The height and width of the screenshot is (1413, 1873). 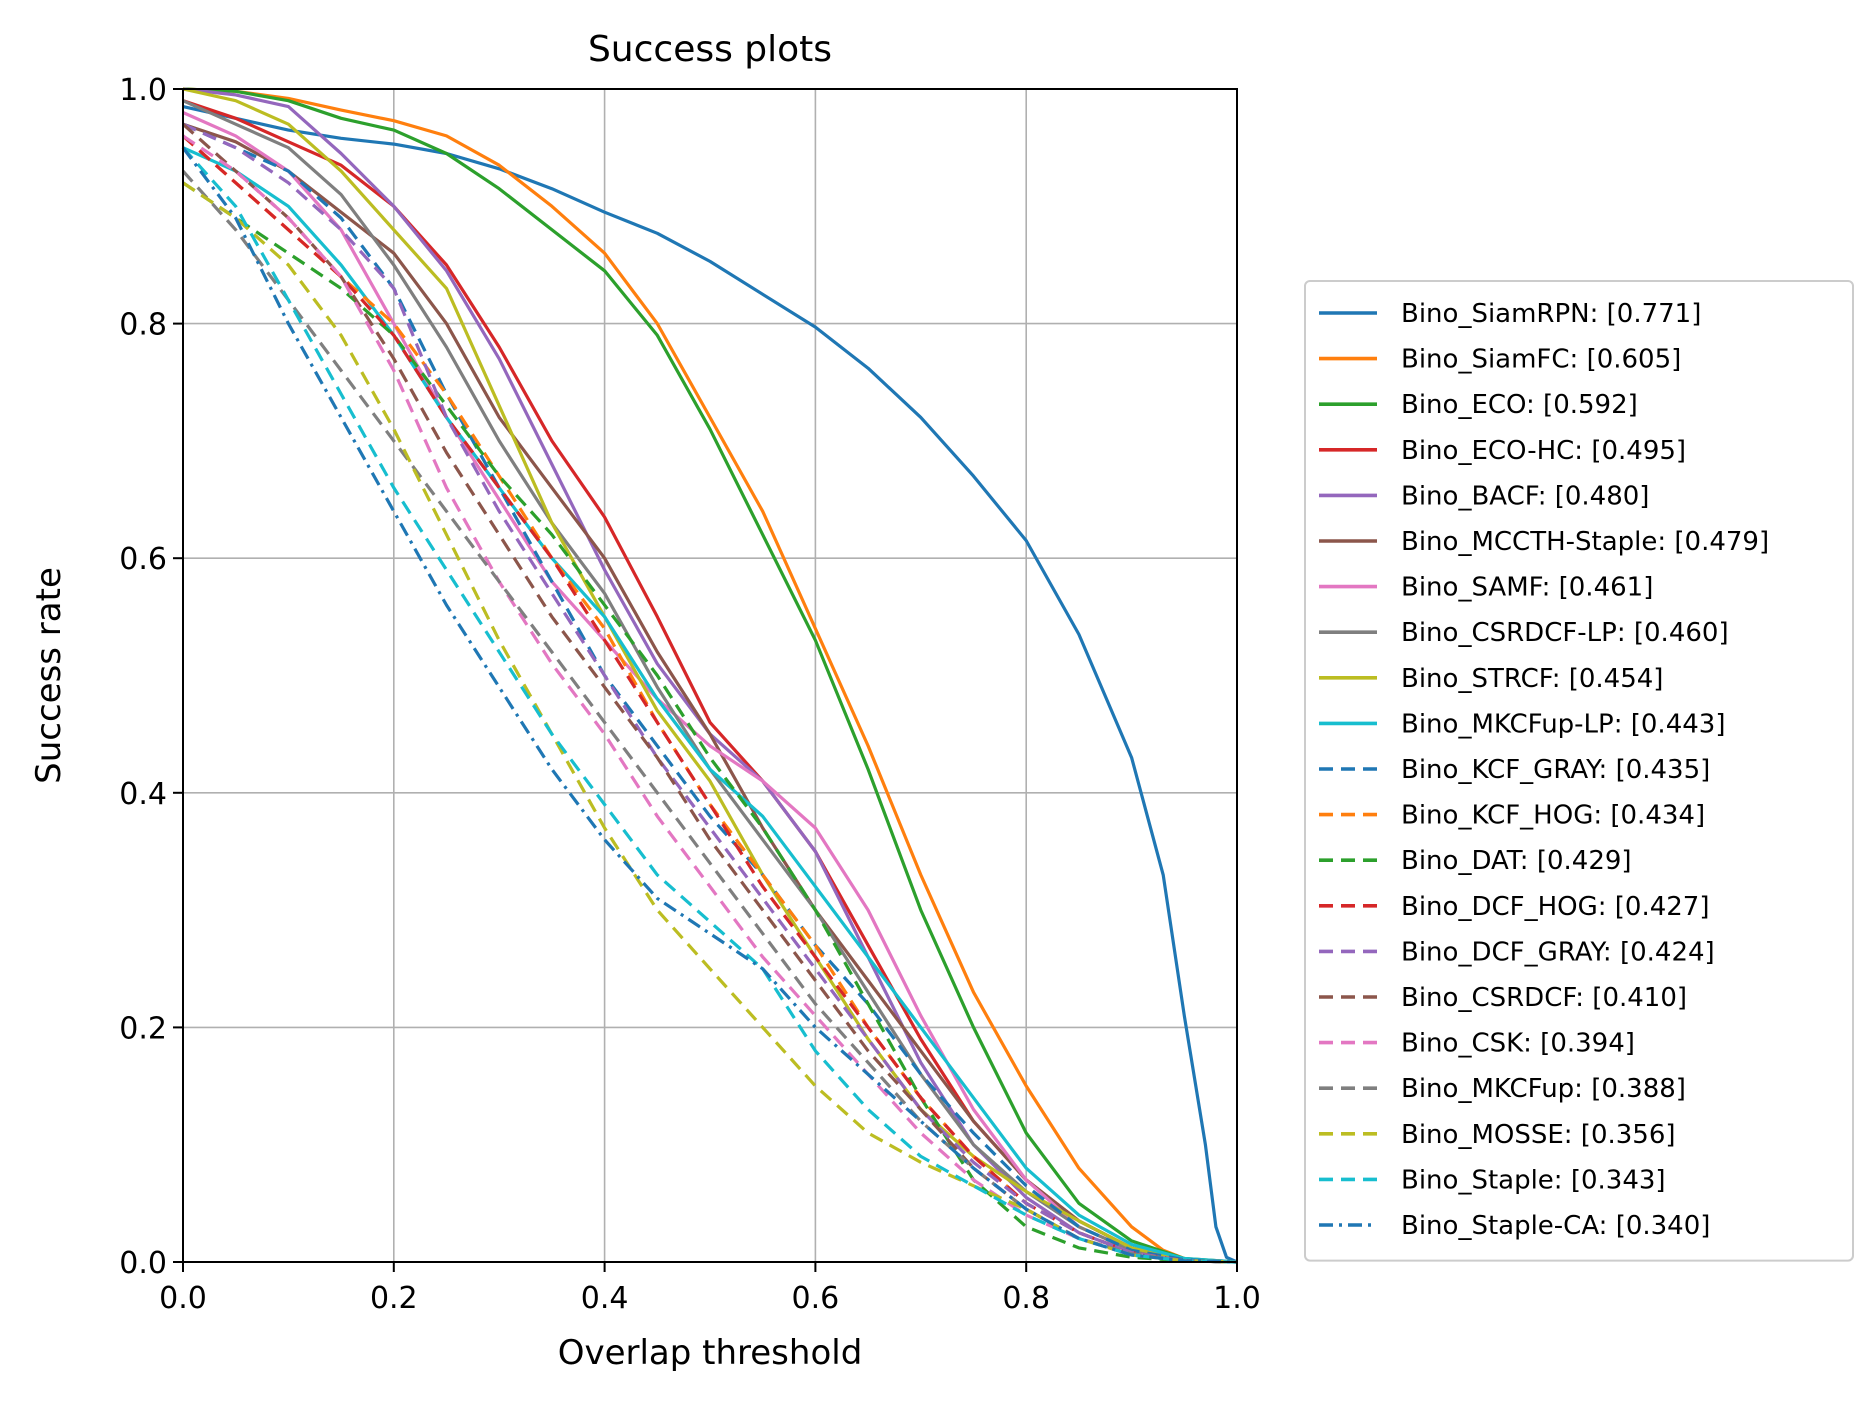 What do you see at coordinates (143, 559) in the screenshot?
I see `y-tick-label: 0.6` at bounding box center [143, 559].